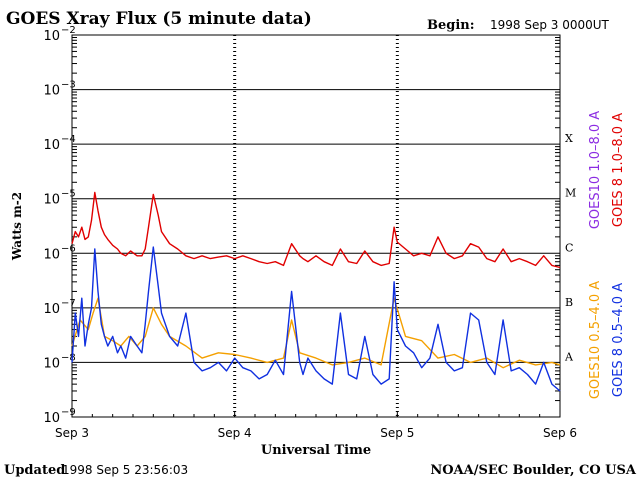 The image size is (640, 480). Describe the element at coordinates (68, 412) in the screenshot. I see `y-tick-exponent: −9` at that location.